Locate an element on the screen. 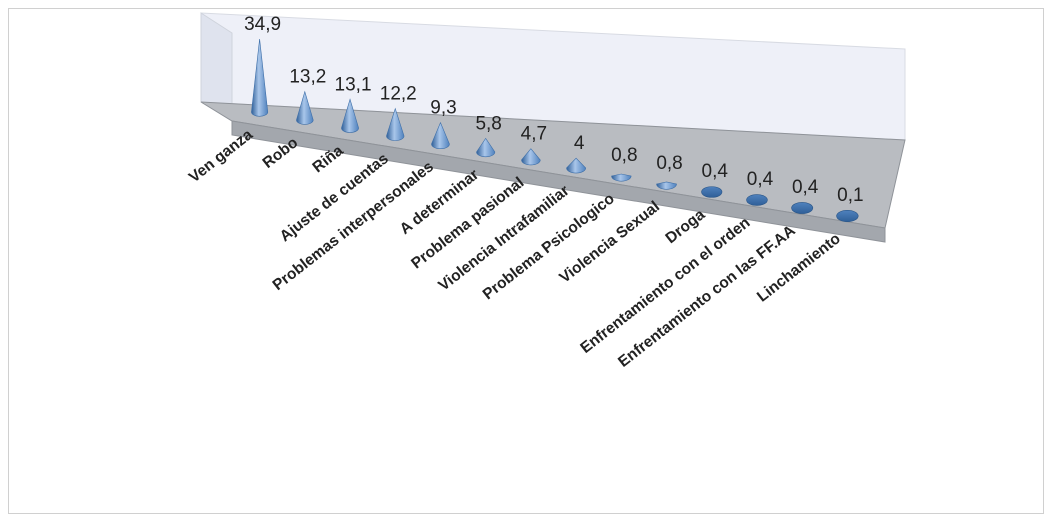 This screenshot has height=522, width=1052. value-label: 0,1 is located at coordinates (850, 195).